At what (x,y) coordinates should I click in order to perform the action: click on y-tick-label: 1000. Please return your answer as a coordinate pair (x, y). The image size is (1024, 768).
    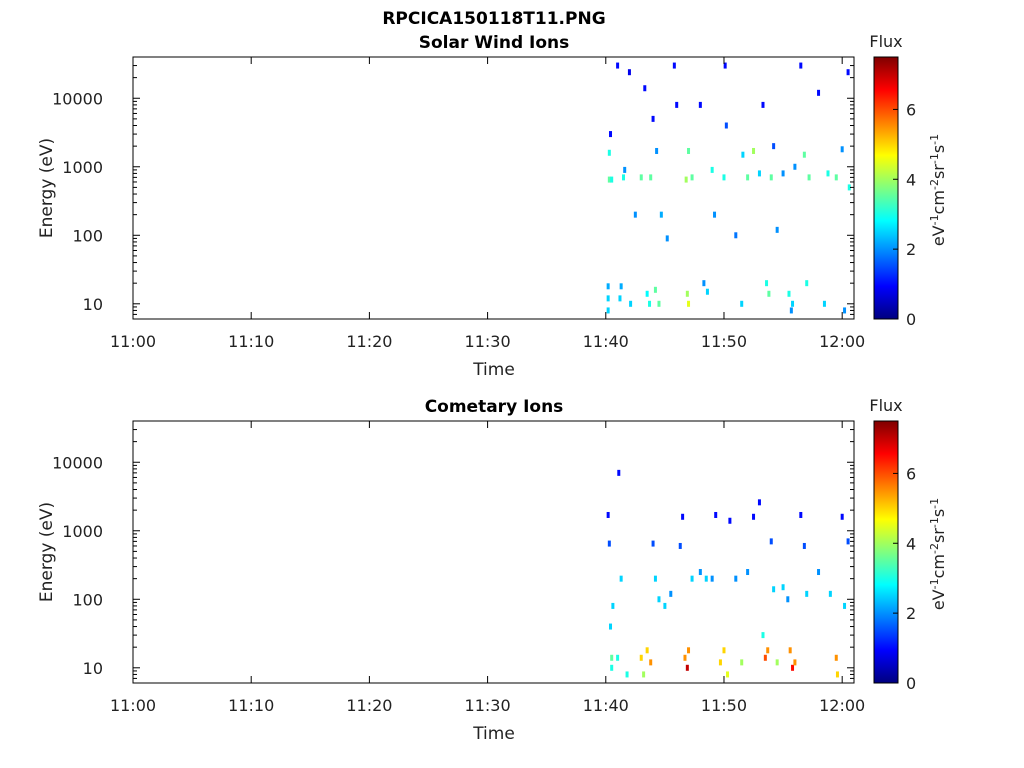
    Looking at the image, I should click on (82, 167).